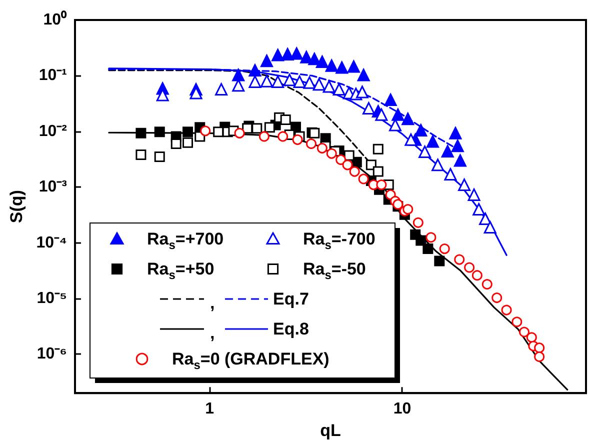 The height and width of the screenshot is (444, 590). What do you see at coordinates (16, 207) in the screenshot?
I see `y-axis-title: S(q)` at bounding box center [16, 207].